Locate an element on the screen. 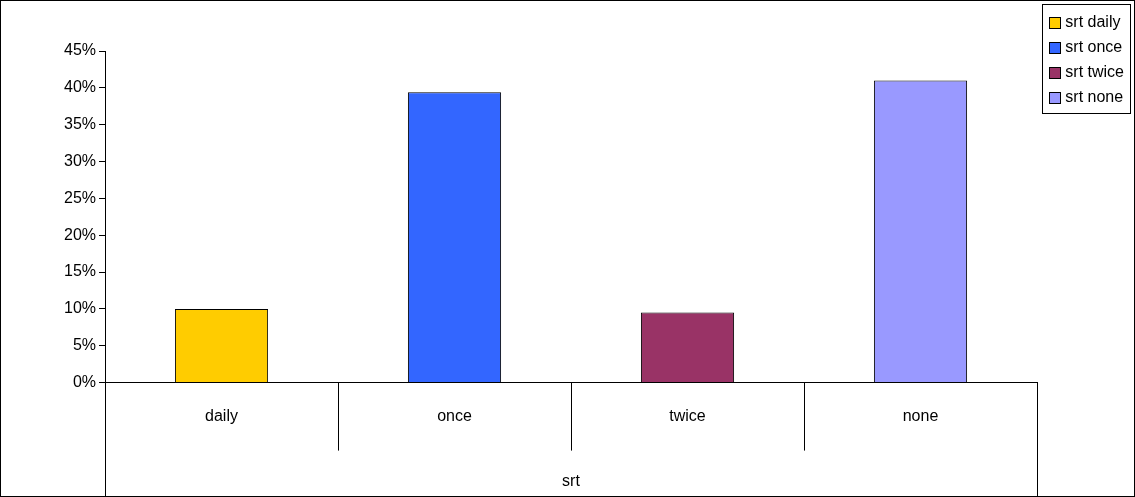 The height and width of the screenshot is (497, 1135). y-tick-label: 0% is located at coordinates (84, 382).